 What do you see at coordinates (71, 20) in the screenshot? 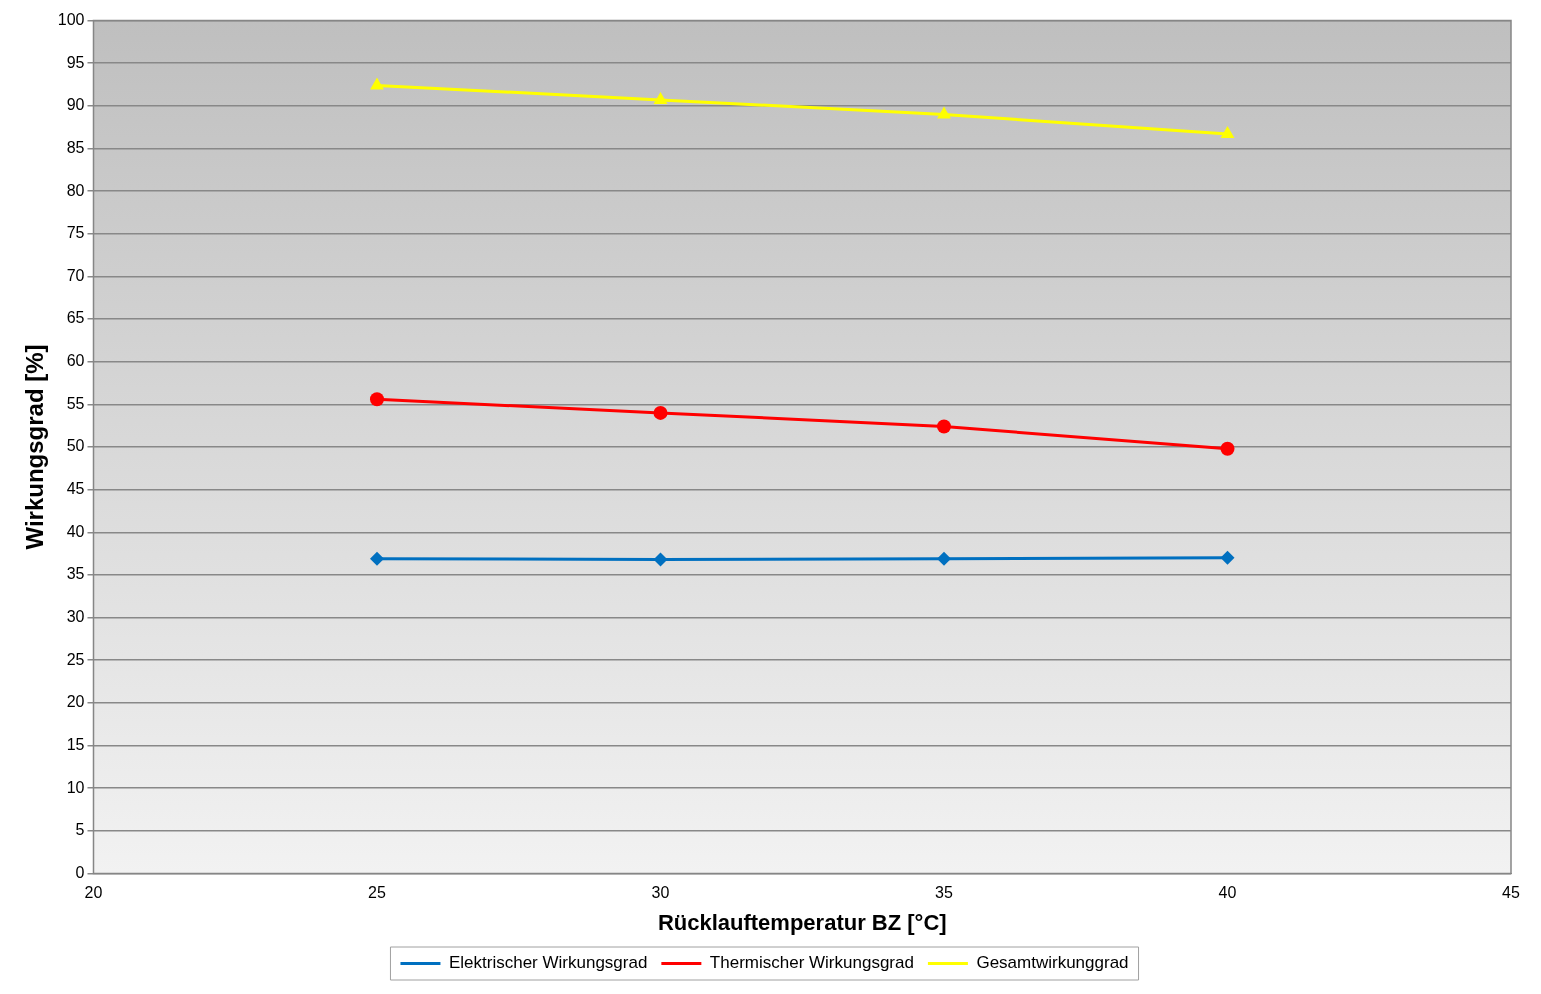
I see `y-tick-label: 100` at bounding box center [71, 20].